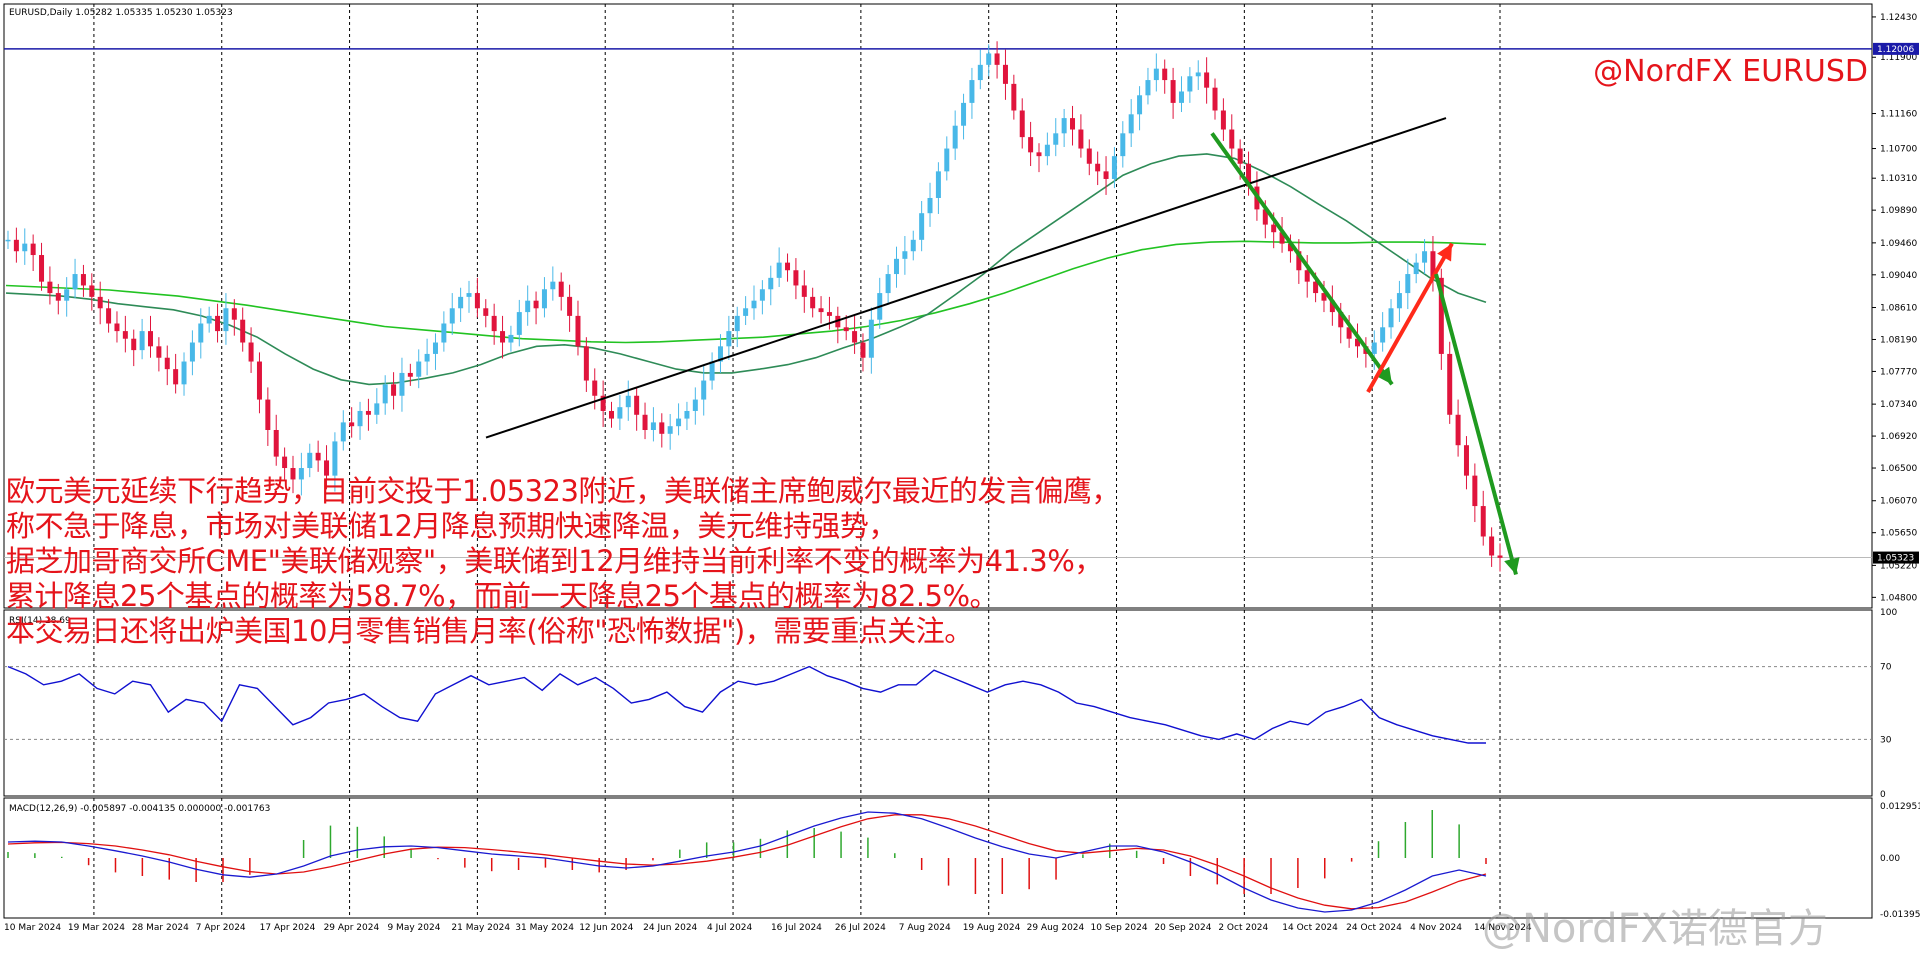 Image resolution: width=1920 pixels, height=954 pixels. What do you see at coordinates (1898, 372) in the screenshot?
I see `price-tick-label: 1.07770` at bounding box center [1898, 372].